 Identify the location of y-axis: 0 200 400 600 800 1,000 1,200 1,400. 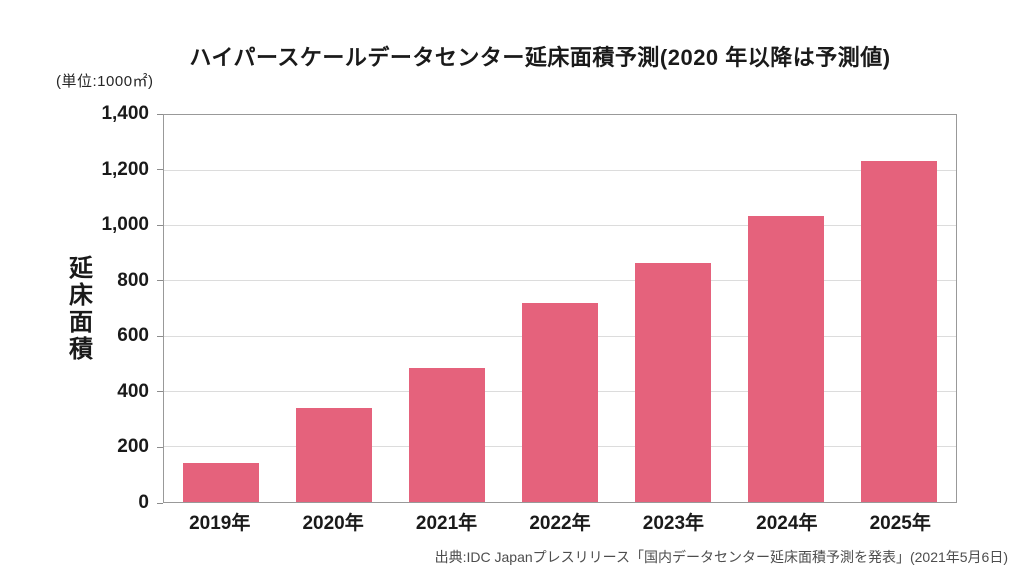
(81, 308).